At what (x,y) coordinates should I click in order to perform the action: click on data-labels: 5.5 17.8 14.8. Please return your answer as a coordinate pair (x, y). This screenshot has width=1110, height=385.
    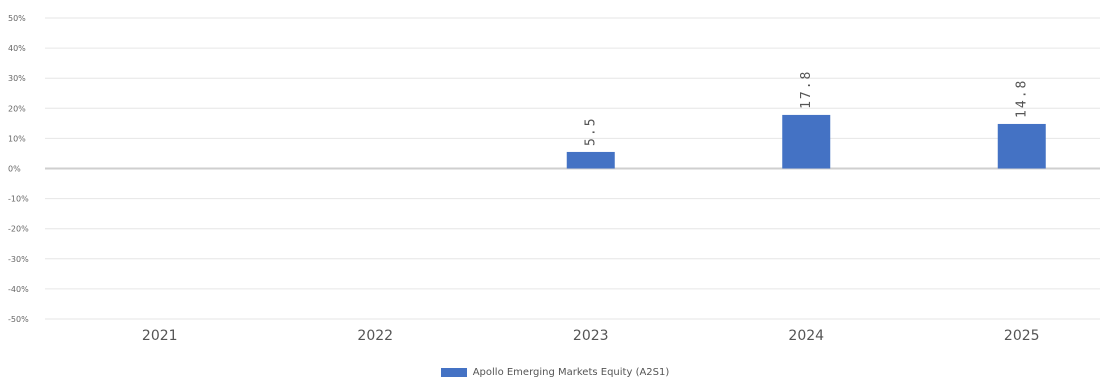
    Looking at the image, I should click on (807, 108).